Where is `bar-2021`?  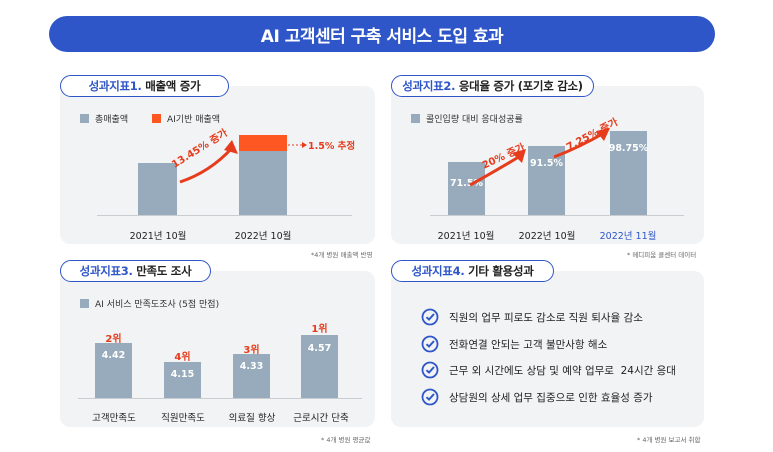
bar-2021 is located at coordinates (157, 189).